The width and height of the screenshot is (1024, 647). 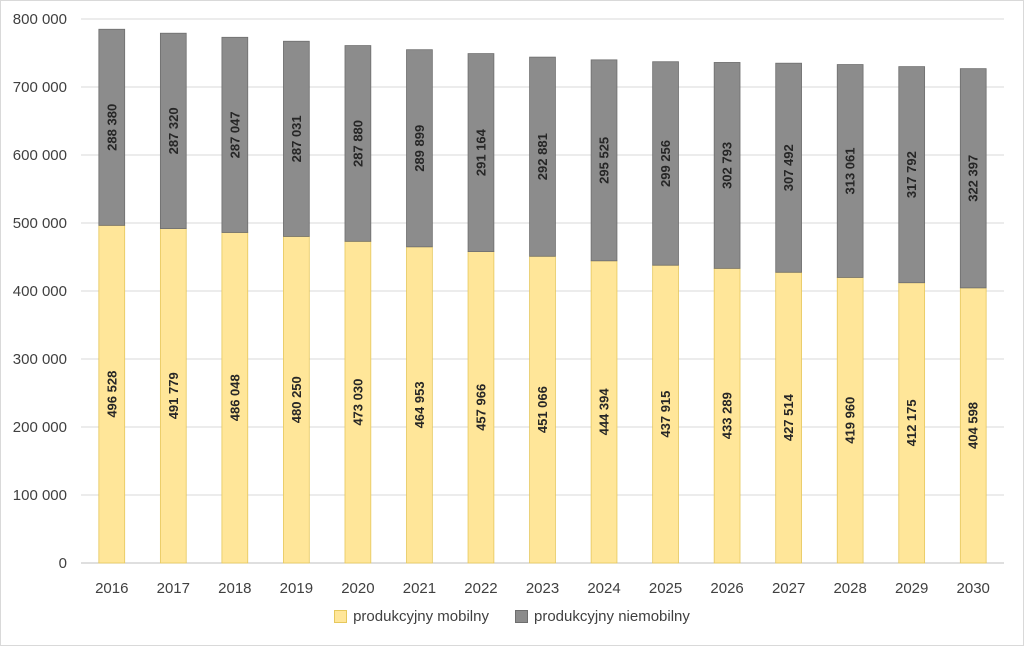 What do you see at coordinates (296, 588) in the screenshot?
I see `x-tick-label: 2019` at bounding box center [296, 588].